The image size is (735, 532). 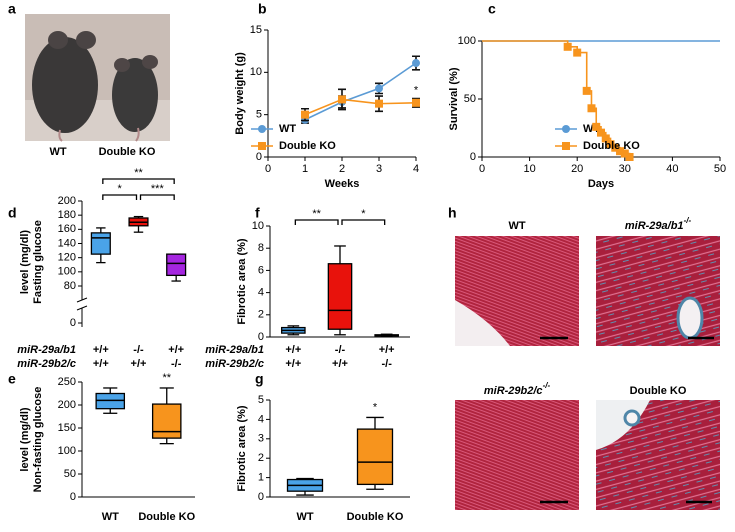 What do you see at coordinates (261, 315) in the screenshot?
I see `y-tick-label: 2` at bounding box center [261, 315].